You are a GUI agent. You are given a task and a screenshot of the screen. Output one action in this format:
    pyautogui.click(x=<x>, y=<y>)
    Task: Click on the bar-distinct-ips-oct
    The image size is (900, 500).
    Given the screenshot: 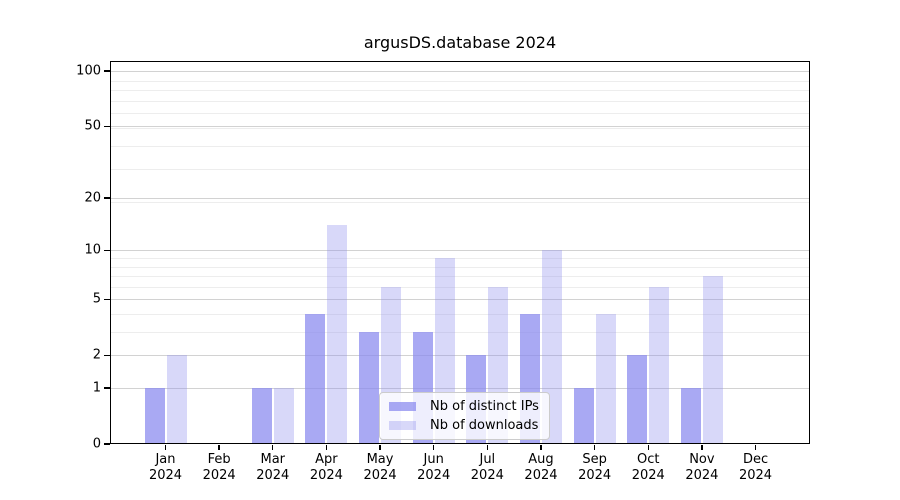 What is the action you would take?
    pyautogui.click(x=637, y=399)
    